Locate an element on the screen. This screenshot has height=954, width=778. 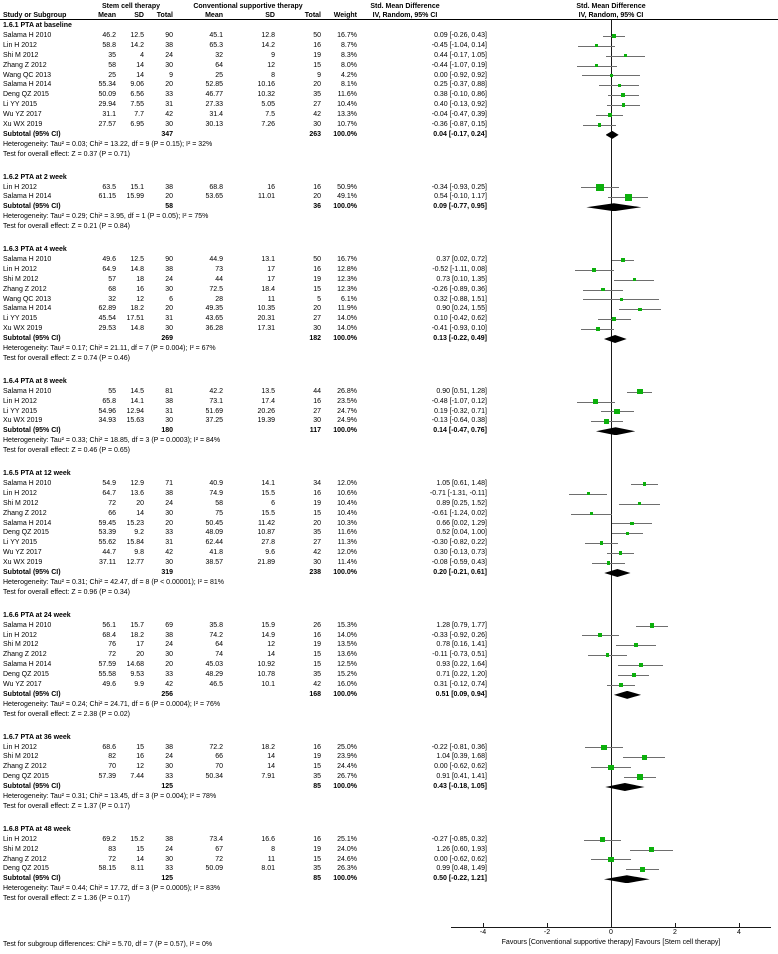
total2-cell: 9 is located at coordinates (319, 75).